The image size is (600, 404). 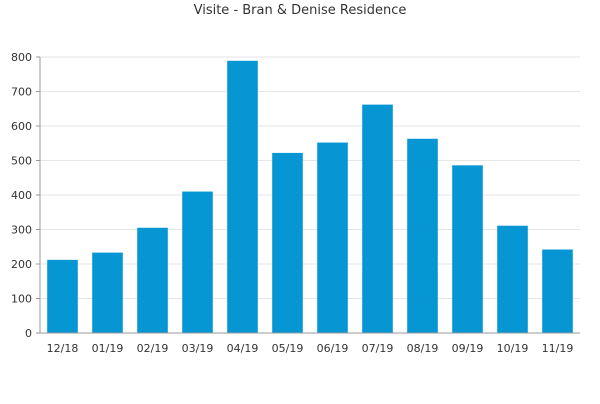 I want to click on x-tick-label: 10/19, so click(x=513, y=348).